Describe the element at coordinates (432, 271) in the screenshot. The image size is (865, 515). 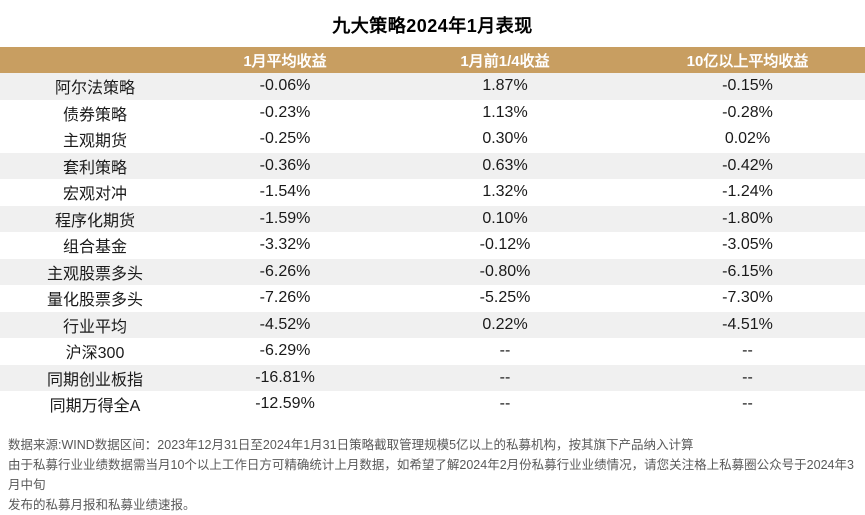
I see `table-row: 主观股票多头 -6.26% -0.80% -6.15%` at that location.